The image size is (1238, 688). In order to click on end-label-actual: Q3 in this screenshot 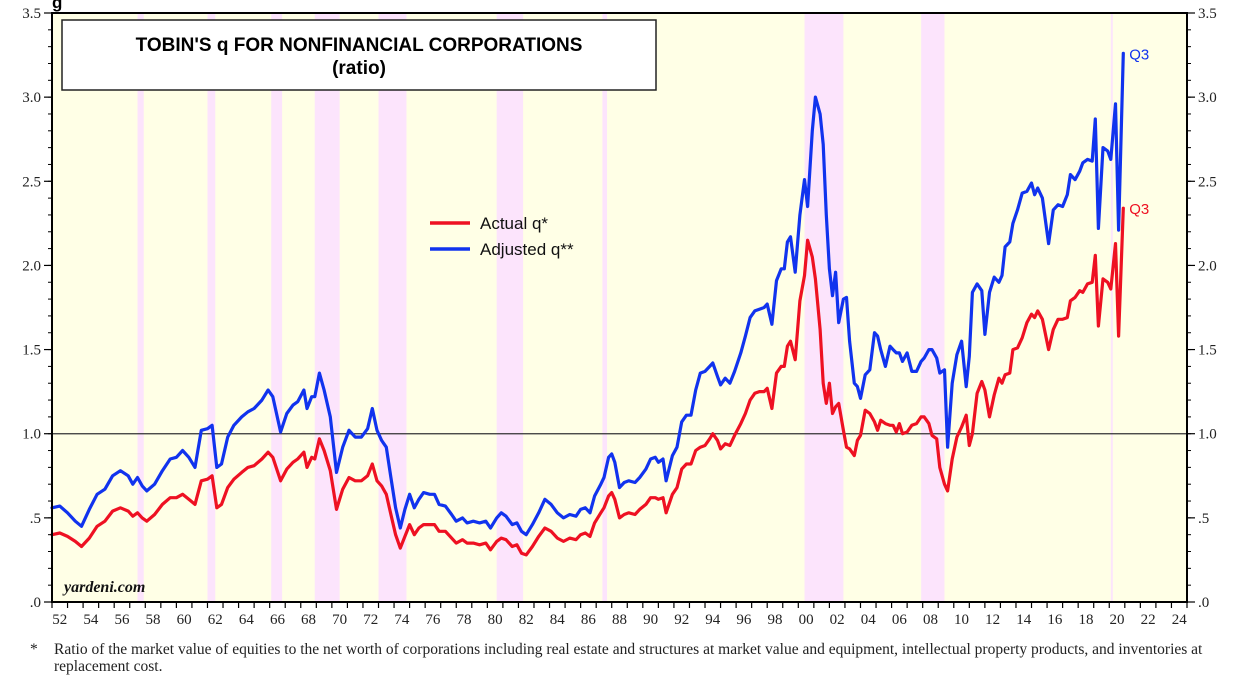, I will do `click(1139, 209)`.